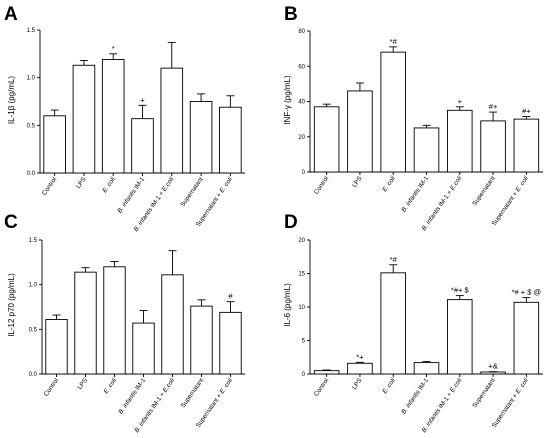  Describe the element at coordinates (81, 183) in the screenshot. I see `panel-a-x-tick-label: LPS` at that location.